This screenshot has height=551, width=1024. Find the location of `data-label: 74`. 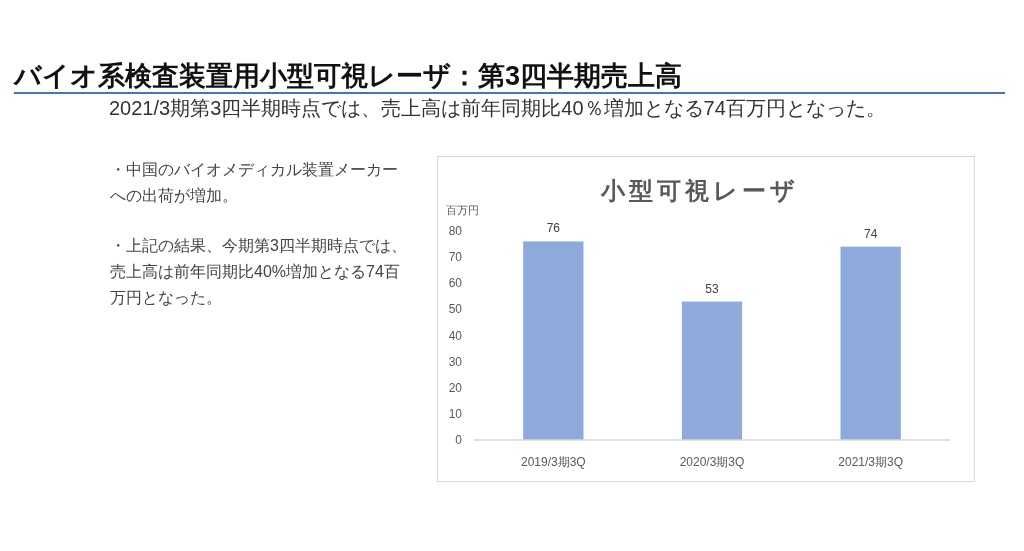

data-label: 74 is located at coordinates (870, 233).